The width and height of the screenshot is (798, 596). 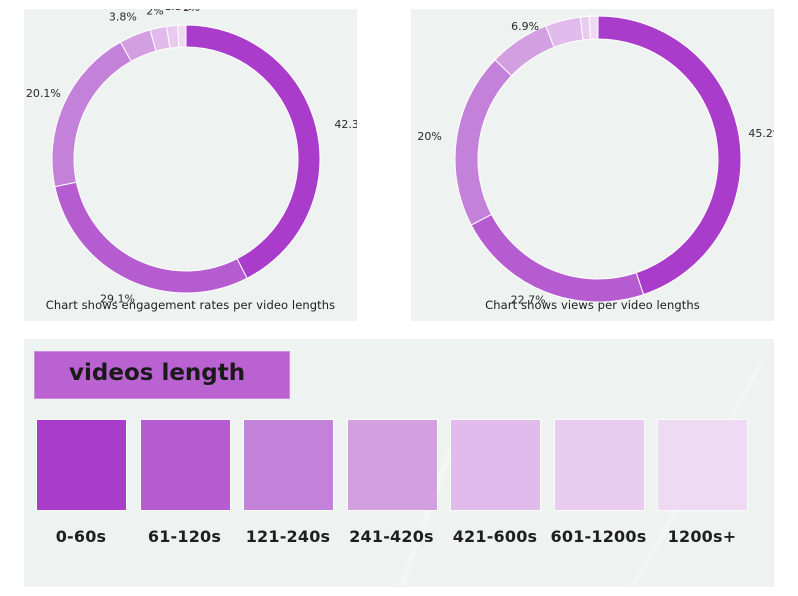 I want to click on legend-swatch-61-120s, so click(x=185, y=465).